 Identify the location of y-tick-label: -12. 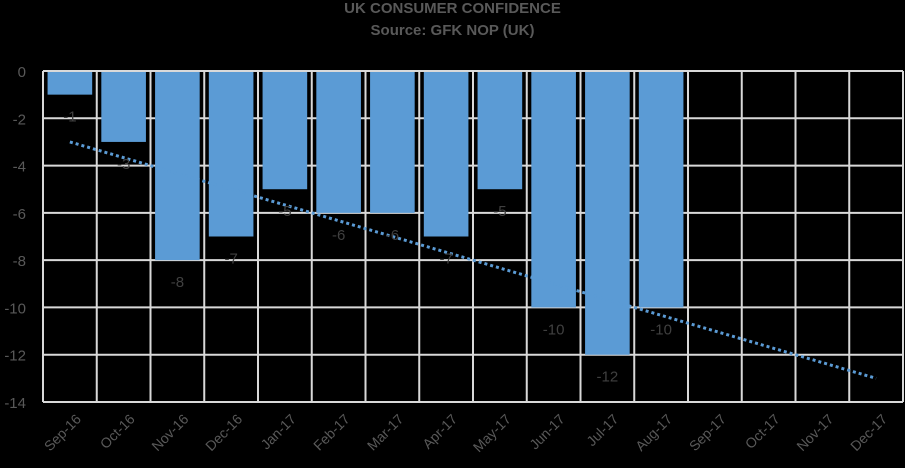
(15, 356).